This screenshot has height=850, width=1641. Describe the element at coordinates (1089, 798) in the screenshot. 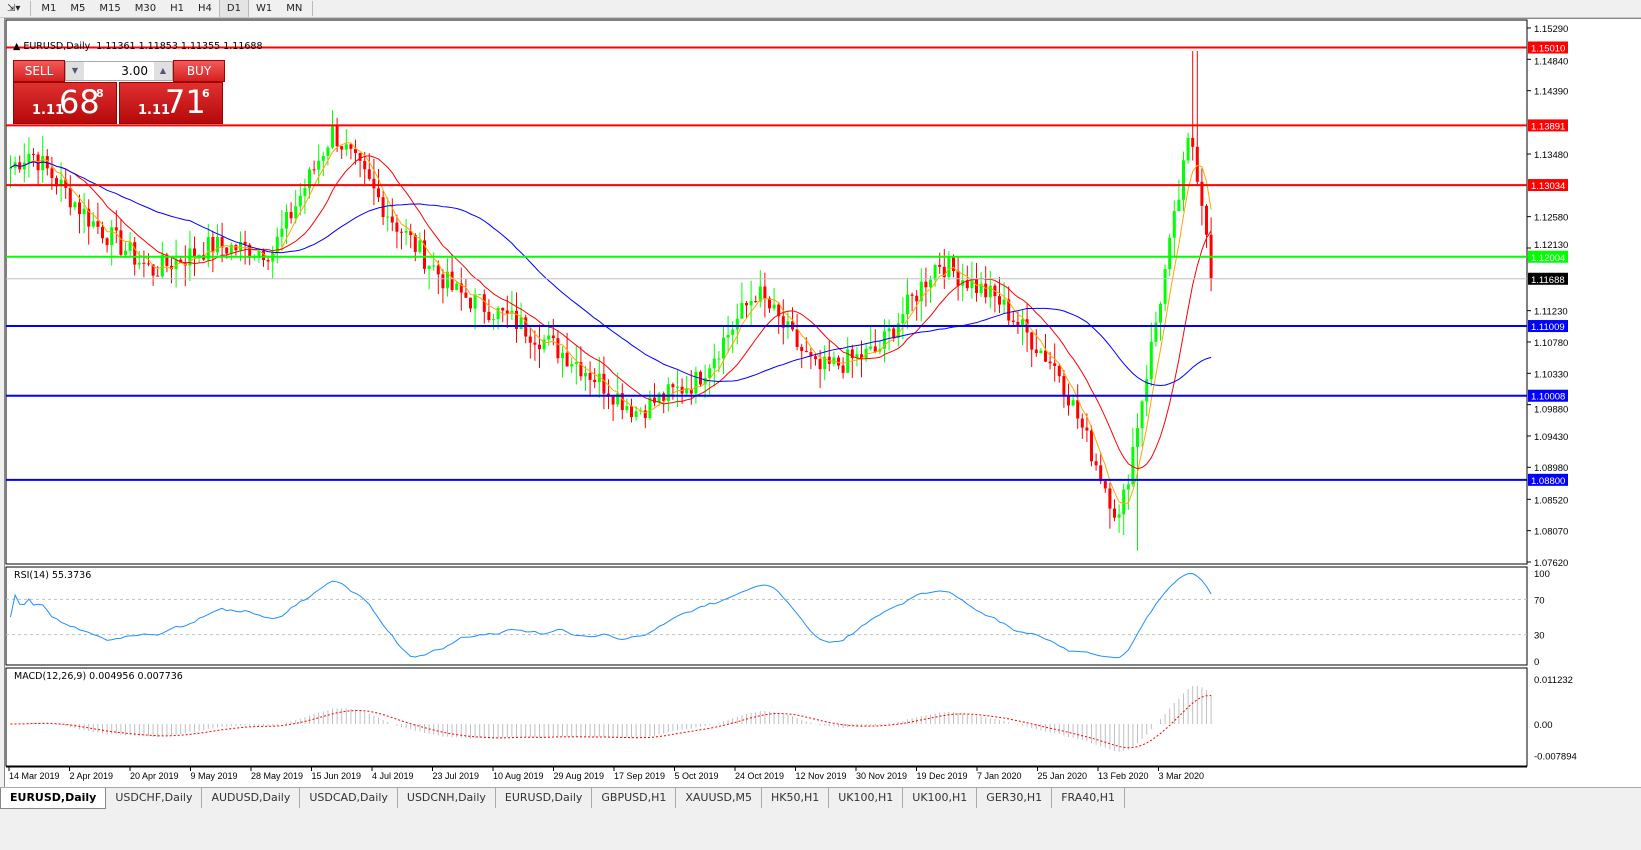

I see `chart-tab: FRA40,H1` at that location.